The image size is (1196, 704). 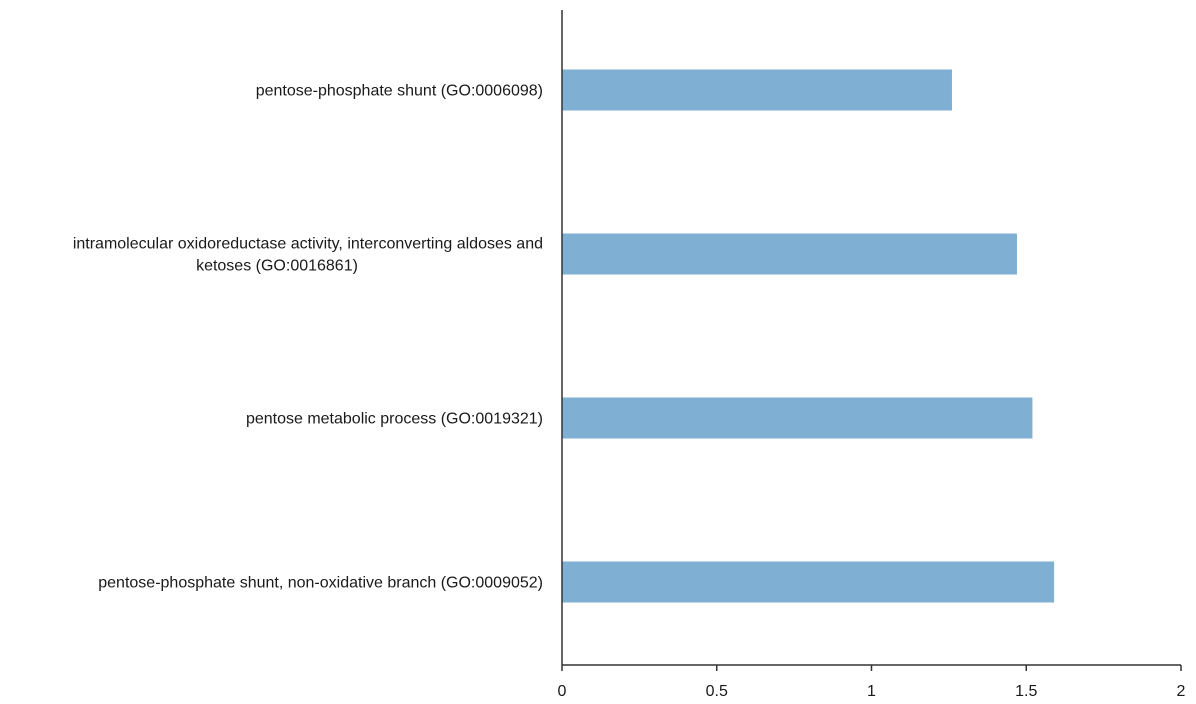 What do you see at coordinates (399, 91) in the screenshot?
I see `category-label: pentose-phosphate shunt (GO:0006098)` at bounding box center [399, 91].